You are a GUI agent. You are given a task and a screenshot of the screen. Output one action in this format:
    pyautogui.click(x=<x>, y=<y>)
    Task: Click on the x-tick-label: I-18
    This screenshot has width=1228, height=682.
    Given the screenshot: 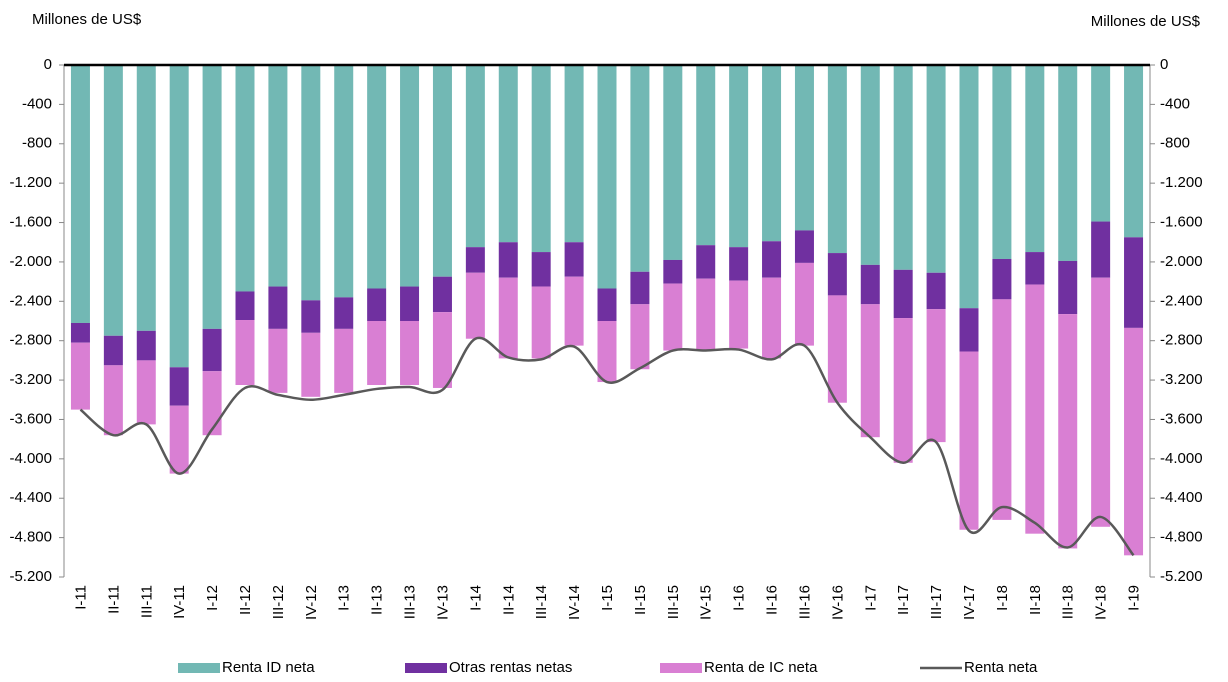 What is the action you would take?
    pyautogui.click(x=1002, y=598)
    